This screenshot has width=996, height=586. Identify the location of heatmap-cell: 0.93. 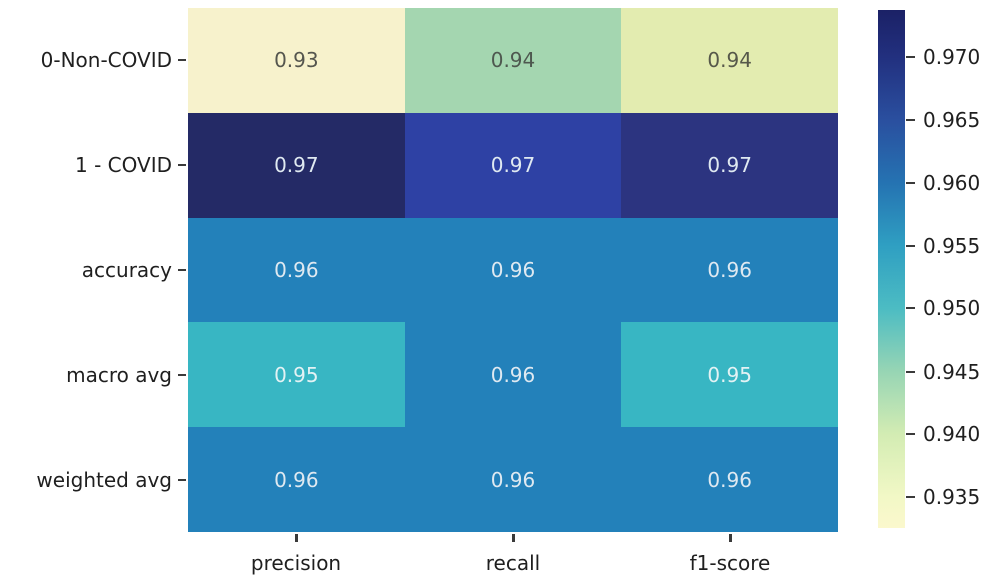
(296, 60).